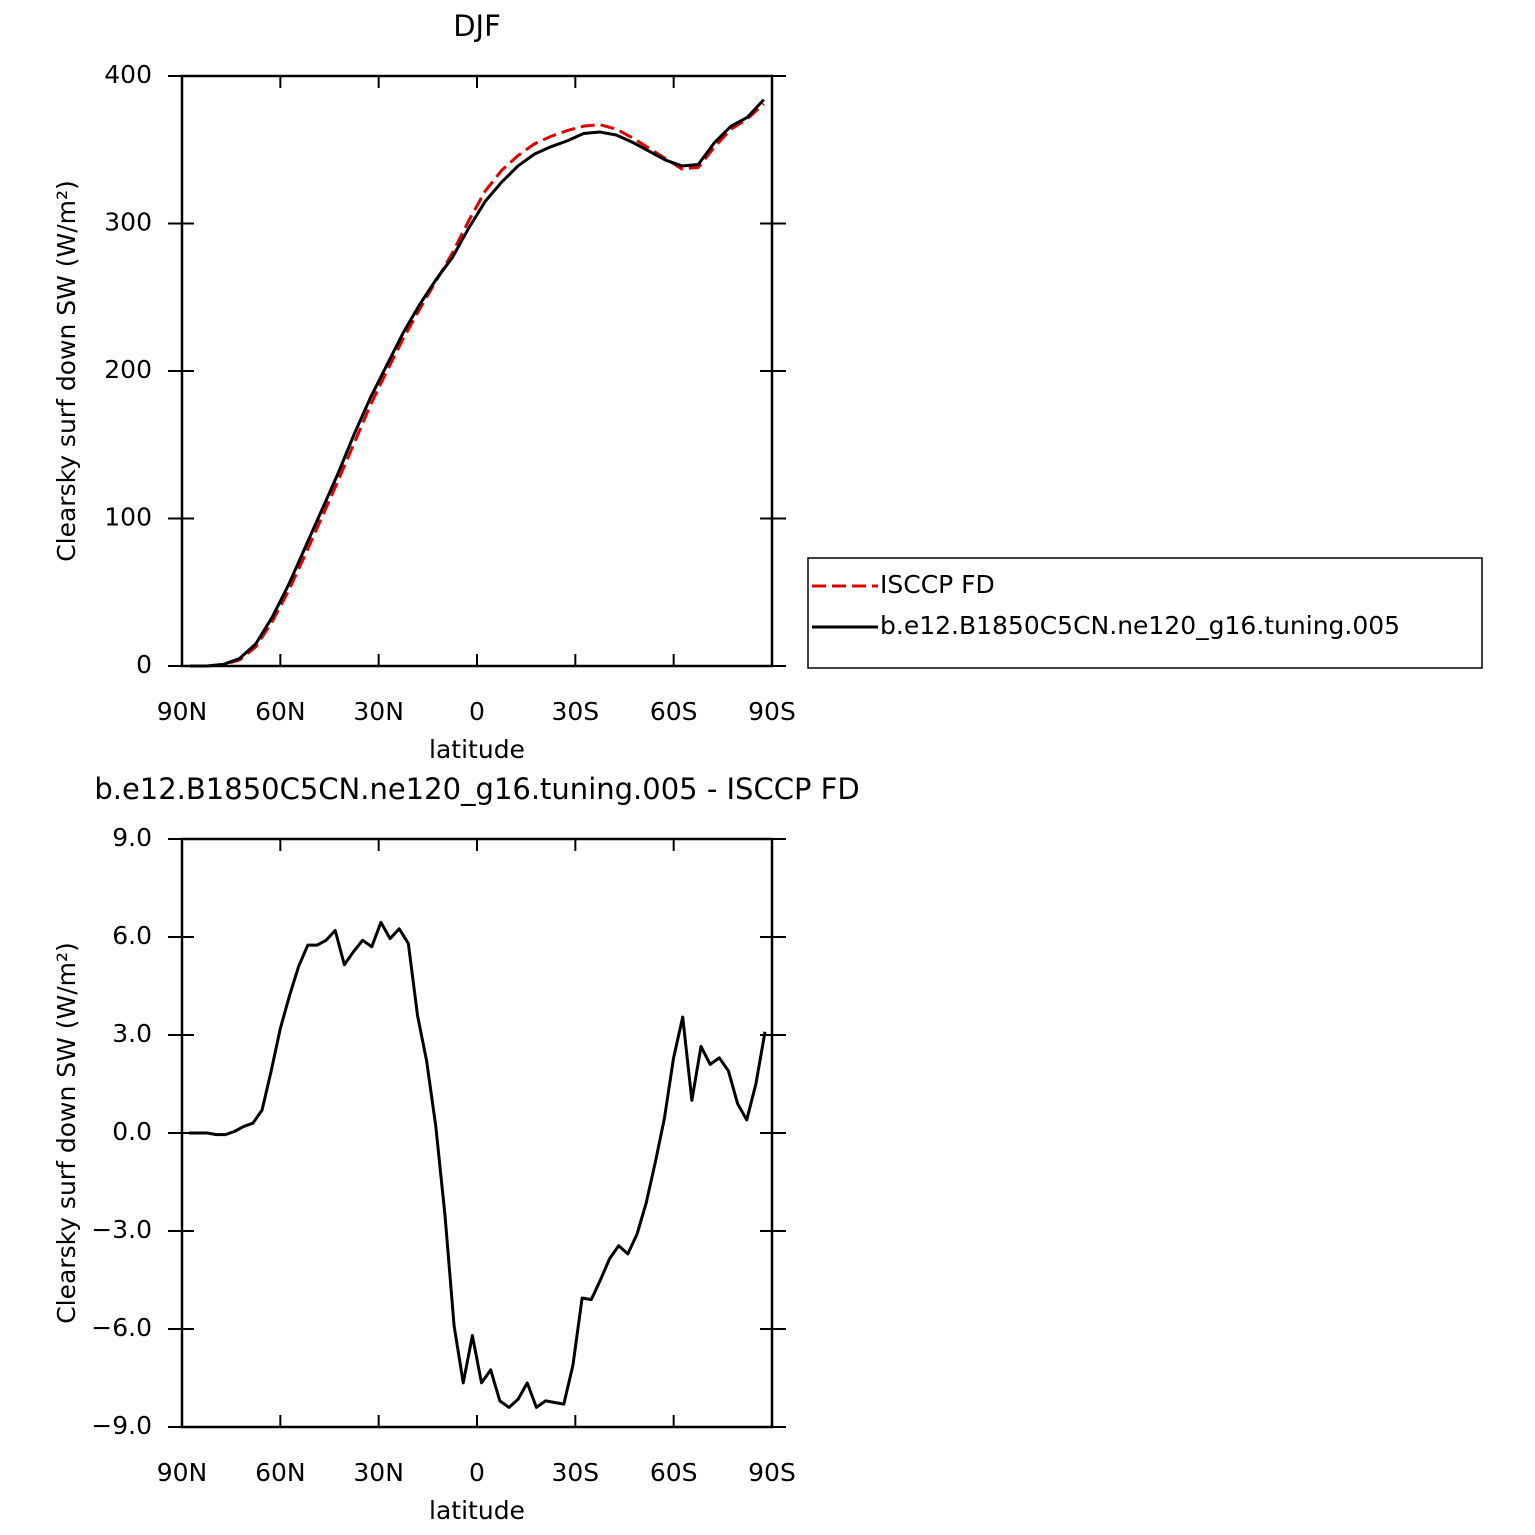  What do you see at coordinates (477, 26) in the screenshot?
I see `chart-title: DJF` at bounding box center [477, 26].